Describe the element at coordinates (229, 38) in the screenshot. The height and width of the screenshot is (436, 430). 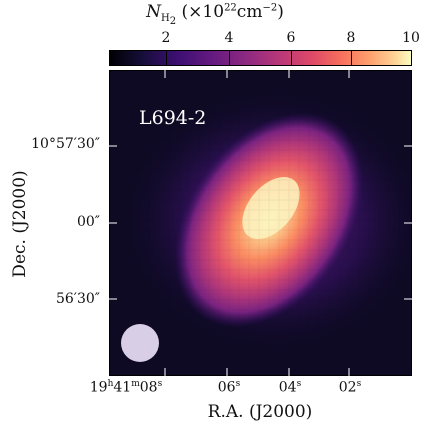
I see `colorbar-tick-4: 4` at that location.